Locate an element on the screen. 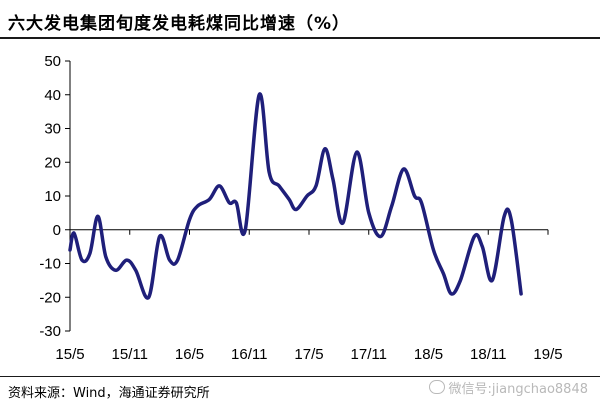  x-tick-label: 16/11 is located at coordinates (249, 354).